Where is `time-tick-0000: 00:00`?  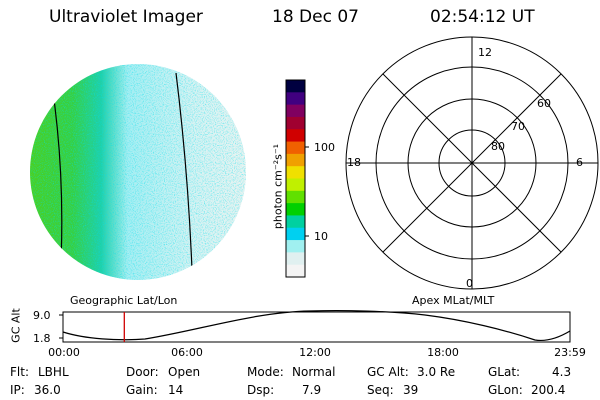 time-tick-0000: 00:00 is located at coordinates (64, 352).